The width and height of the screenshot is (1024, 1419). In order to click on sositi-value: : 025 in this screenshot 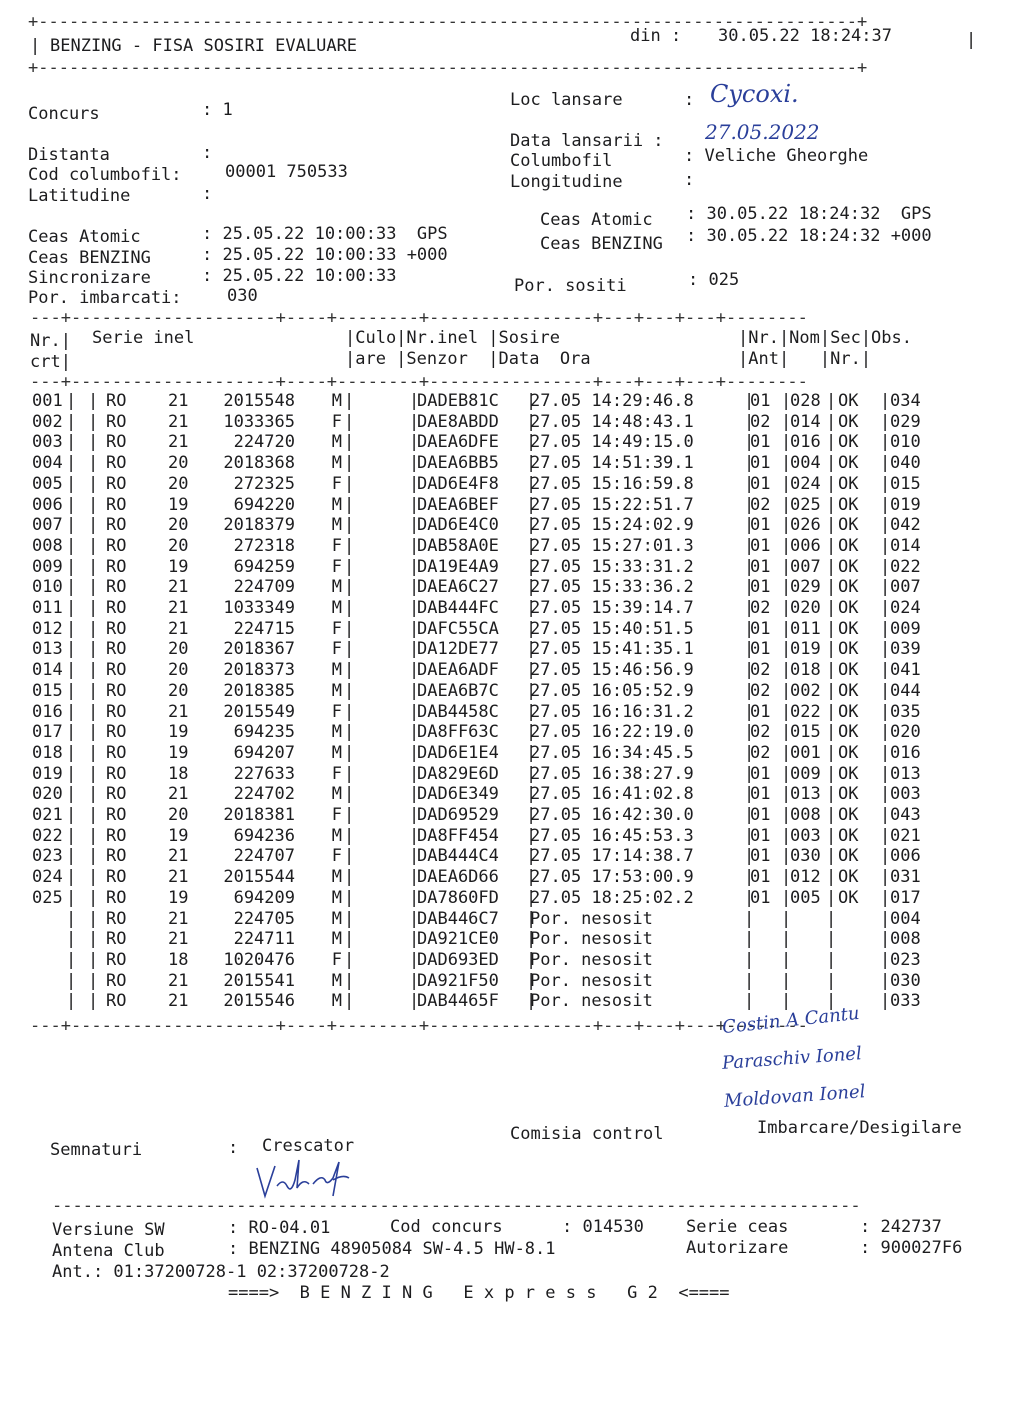, I will do `click(714, 280)`.